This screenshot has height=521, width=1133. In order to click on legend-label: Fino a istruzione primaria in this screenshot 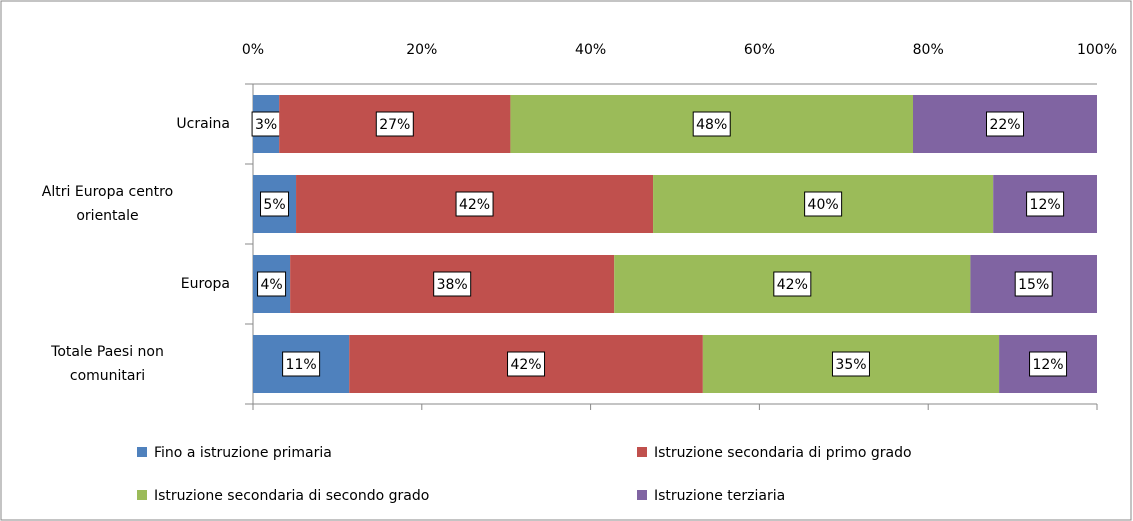, I will do `click(243, 453)`.